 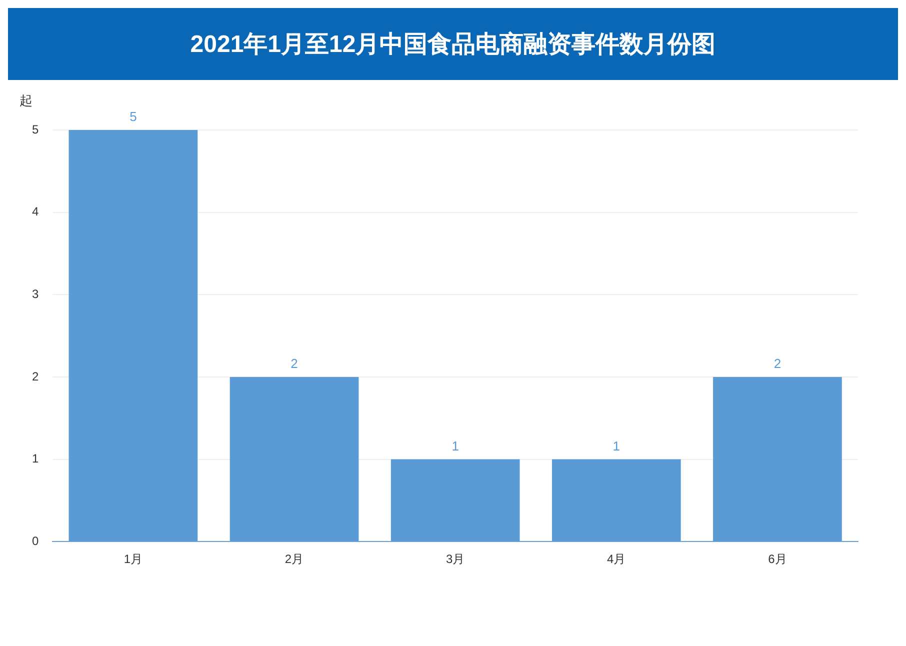 What do you see at coordinates (616, 559) in the screenshot?
I see `x-tick-label: 4月` at bounding box center [616, 559].